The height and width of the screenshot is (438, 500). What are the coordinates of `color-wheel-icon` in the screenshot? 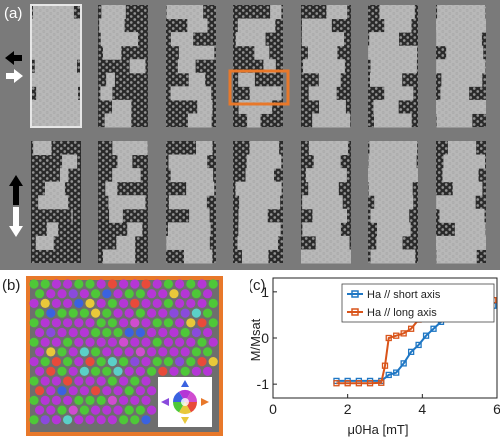 It's located at (185, 402).